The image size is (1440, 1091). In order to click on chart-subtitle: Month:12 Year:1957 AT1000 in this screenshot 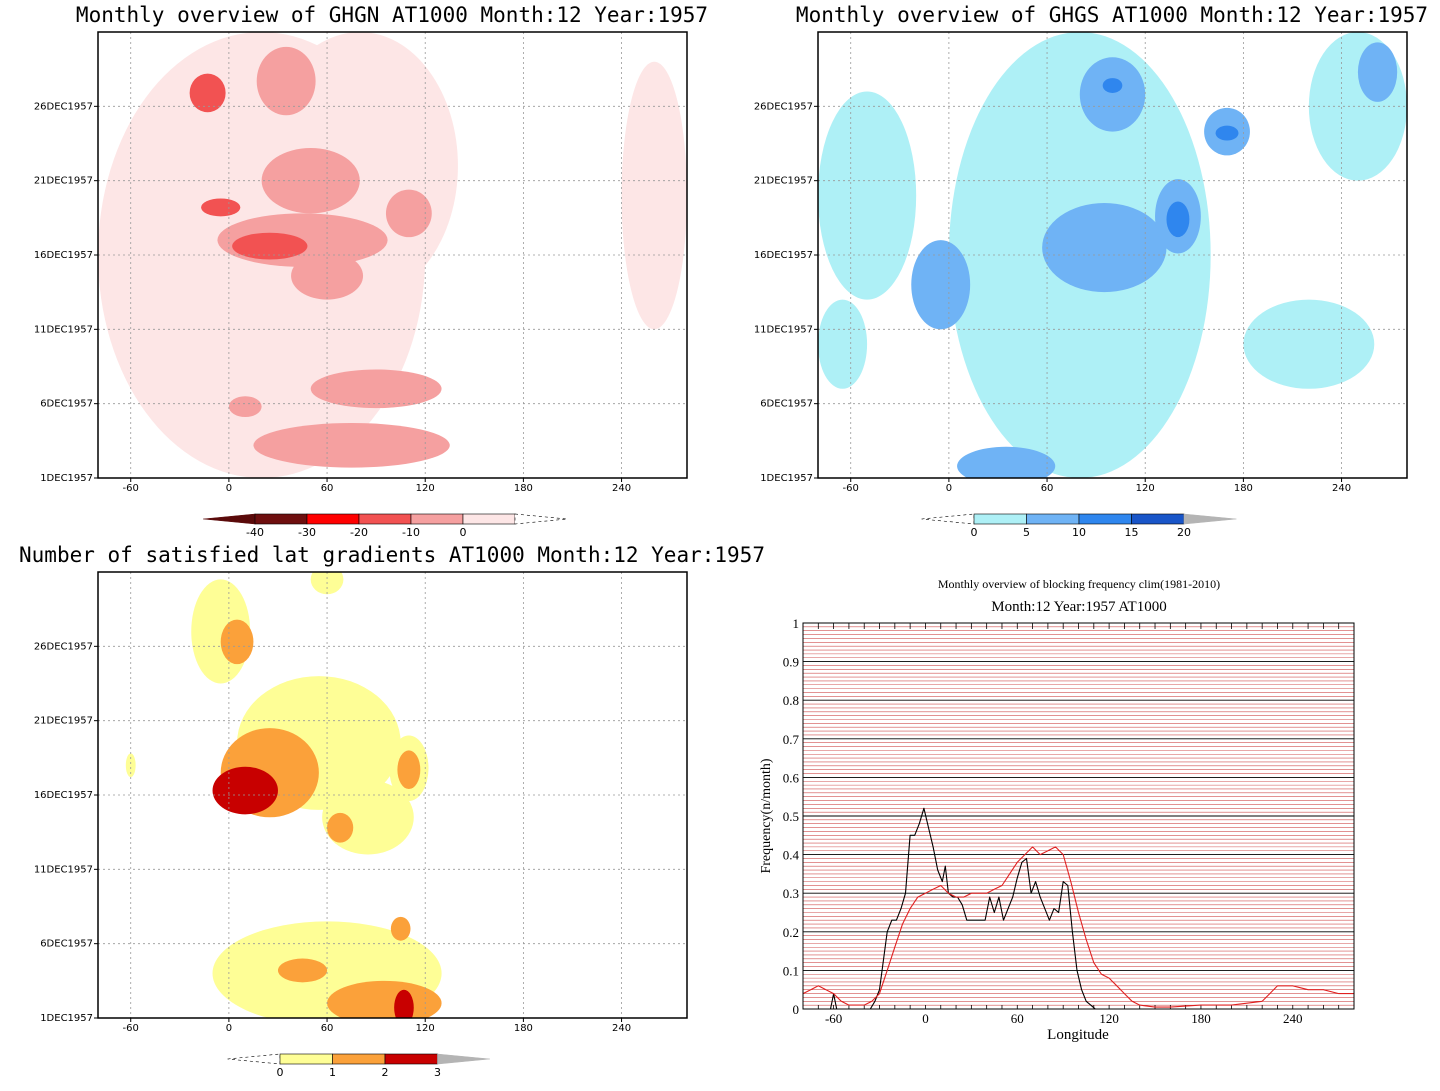, I will do `click(1078, 607)`.